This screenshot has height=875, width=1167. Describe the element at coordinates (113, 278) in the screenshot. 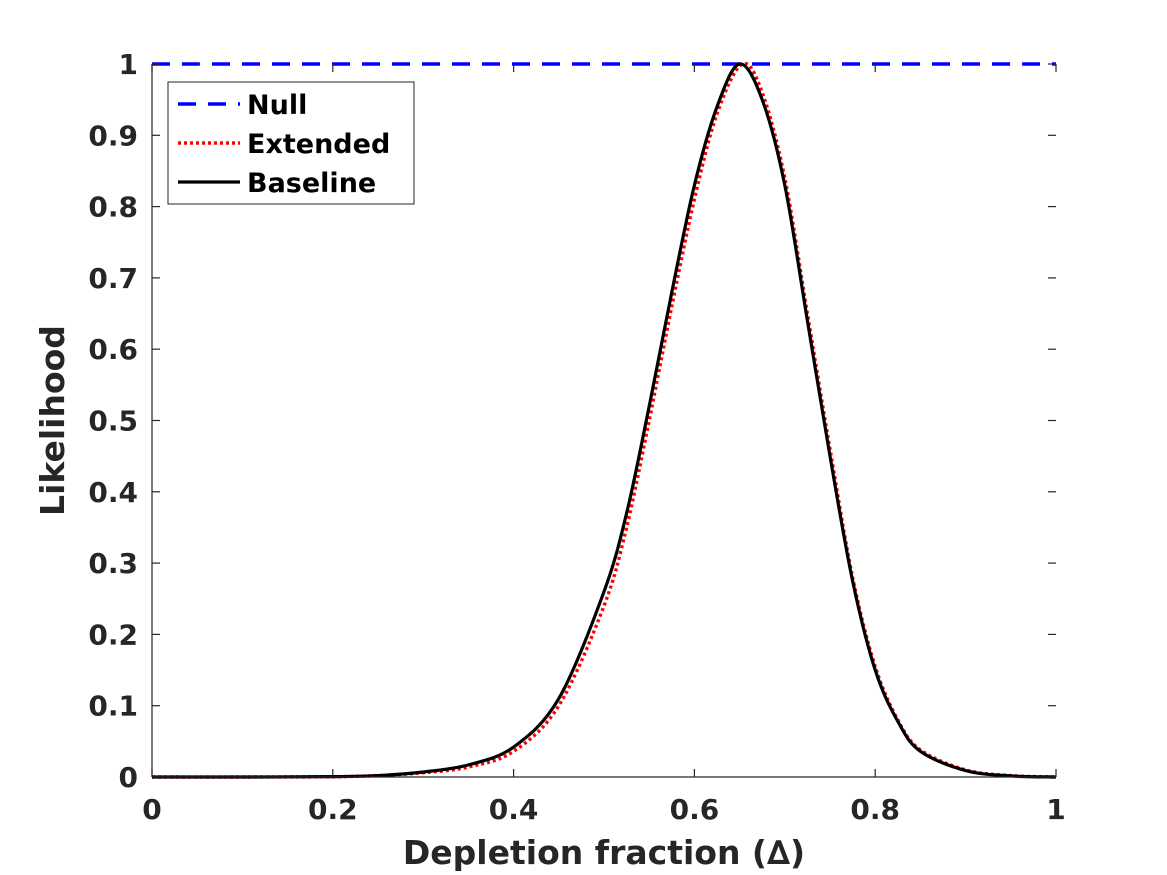

I see `y-tick-label: 0.7` at that location.